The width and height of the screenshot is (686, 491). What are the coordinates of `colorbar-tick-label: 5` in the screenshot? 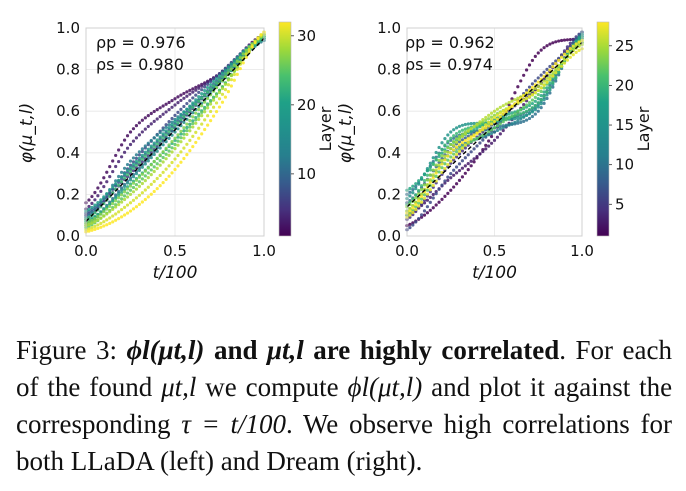 It's located at (620, 204).